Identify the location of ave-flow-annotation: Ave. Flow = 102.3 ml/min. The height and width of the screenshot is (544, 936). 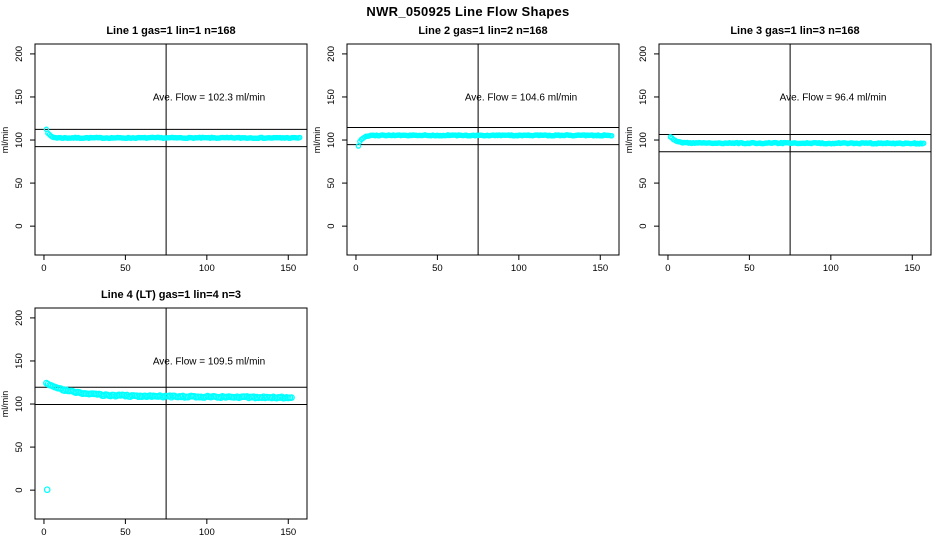
(209, 97).